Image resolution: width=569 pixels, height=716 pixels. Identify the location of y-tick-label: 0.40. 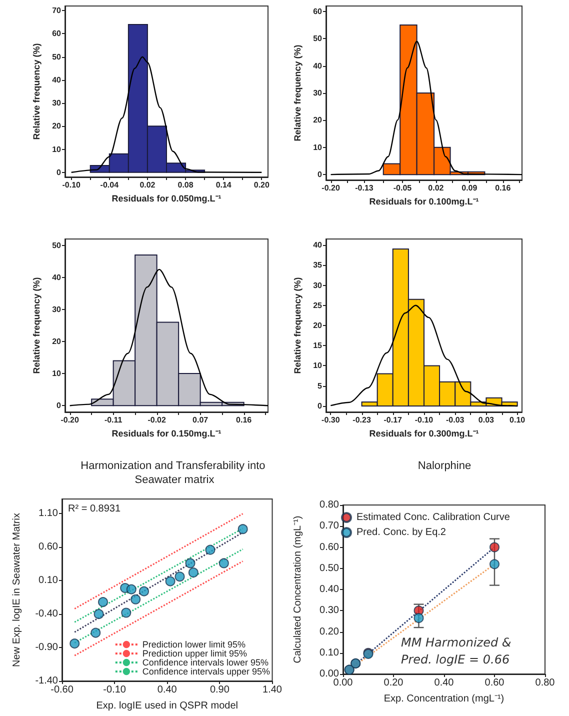
(330, 589).